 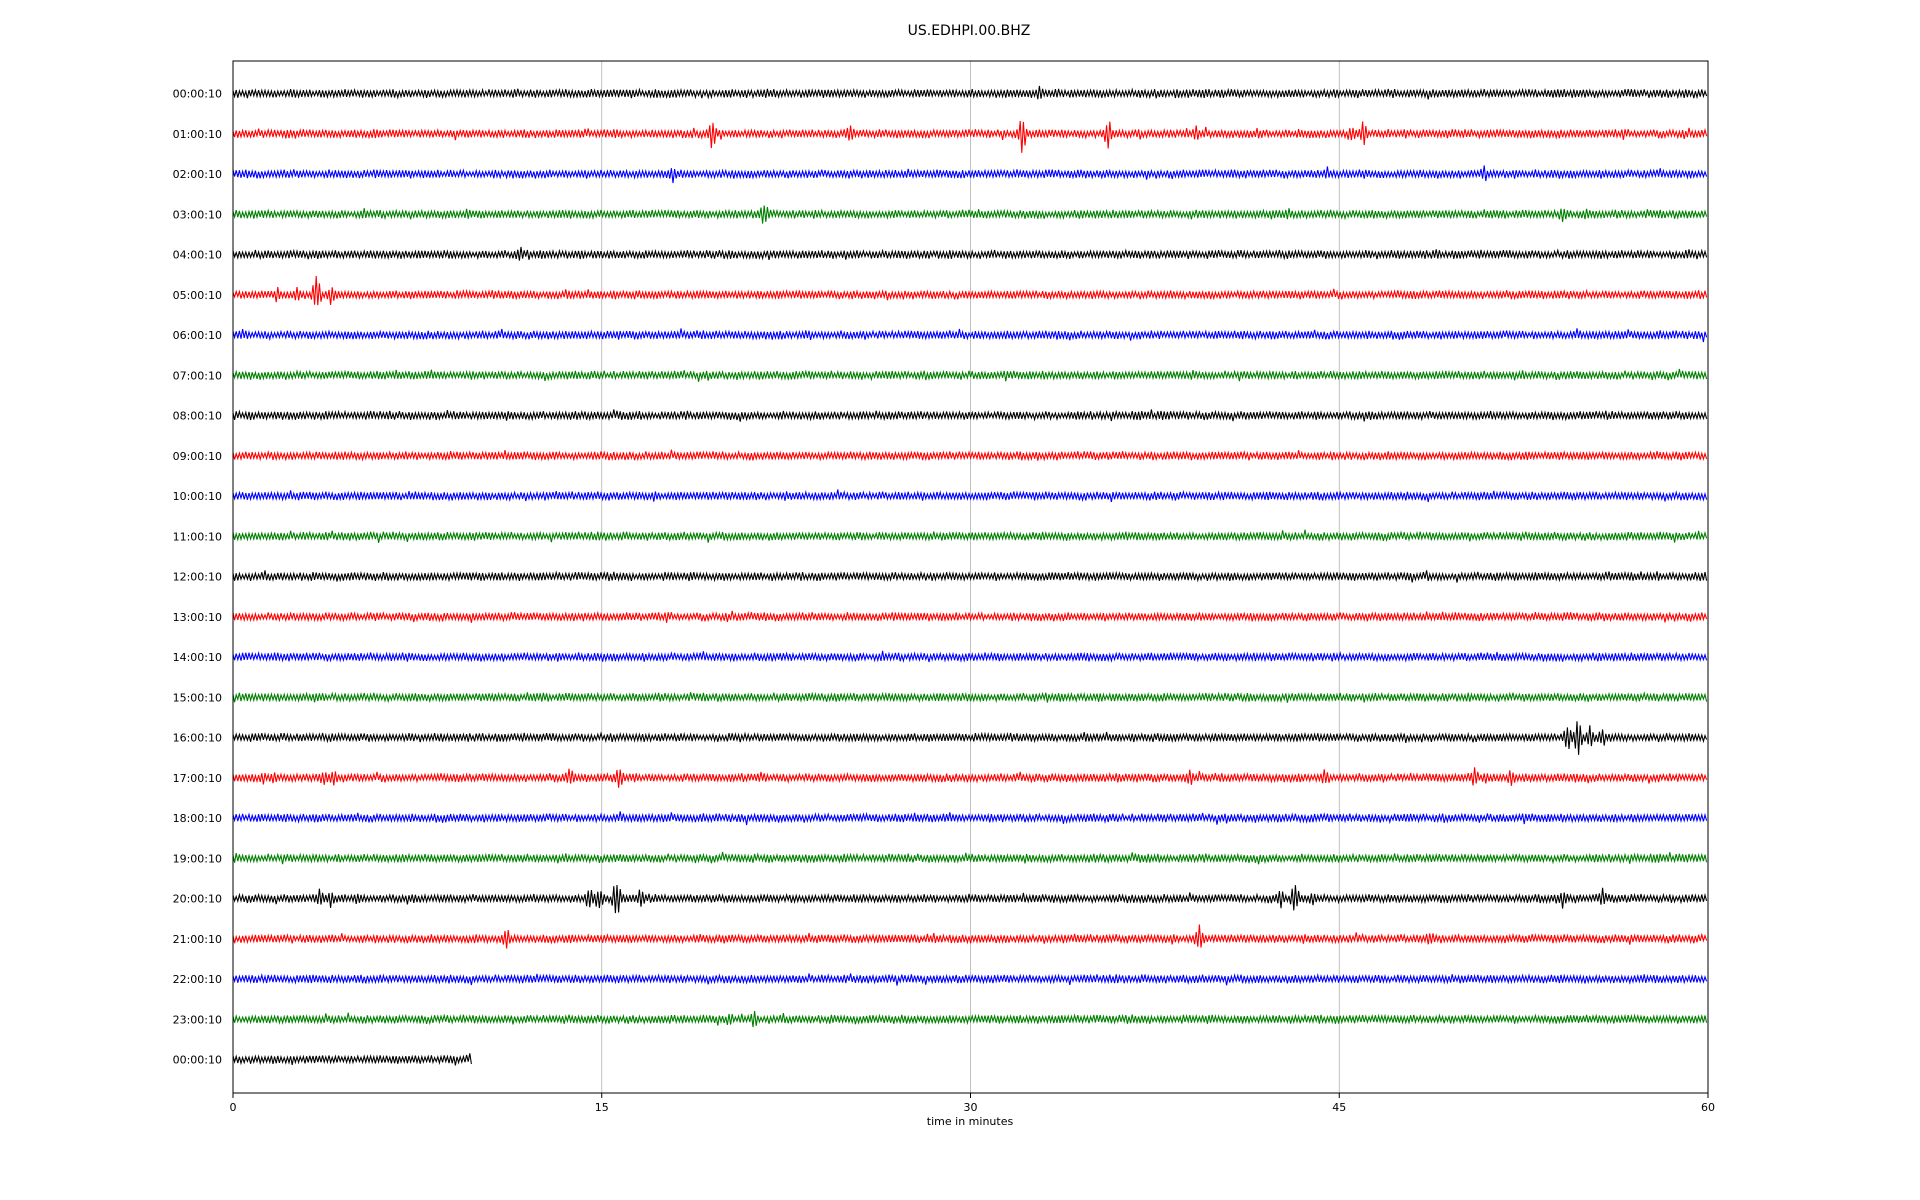 What do you see at coordinates (969, 31) in the screenshot?
I see `chart-title: US.EDHPI.00.BHZ` at bounding box center [969, 31].